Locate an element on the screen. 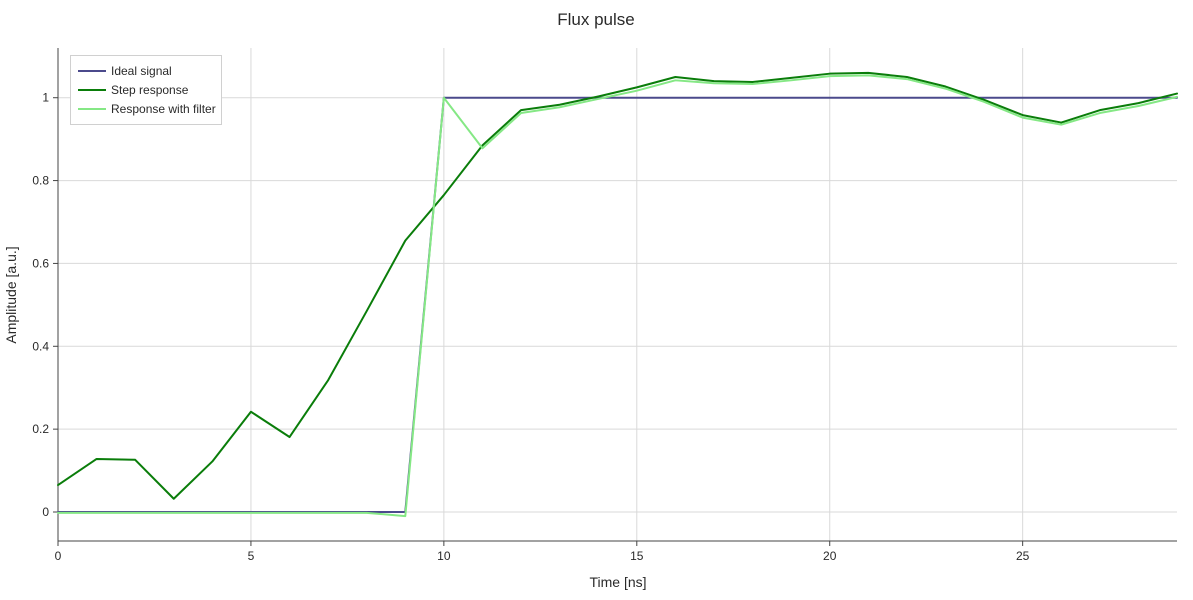 This screenshot has height=600, width=1193. y-tick-label: 0.8 is located at coordinates (40, 181).